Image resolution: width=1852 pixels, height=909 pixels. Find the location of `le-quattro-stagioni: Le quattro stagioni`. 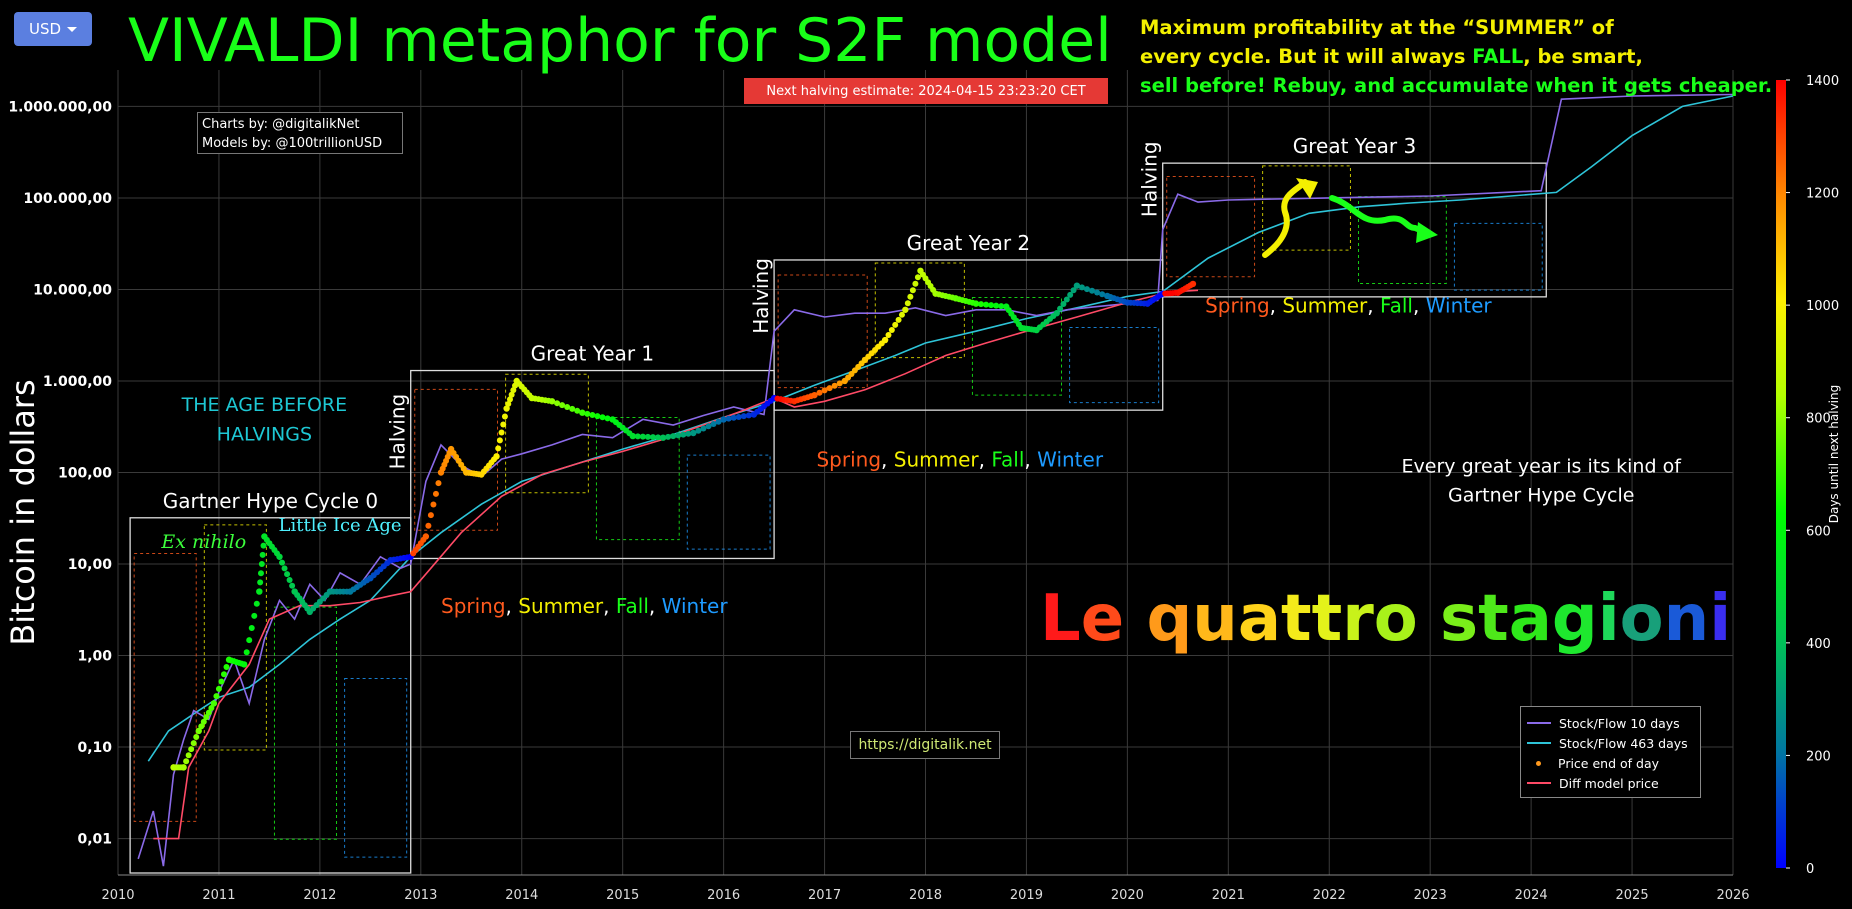

le-quattro-stagioni: Le quattro stagioni is located at coordinates (1385, 619).